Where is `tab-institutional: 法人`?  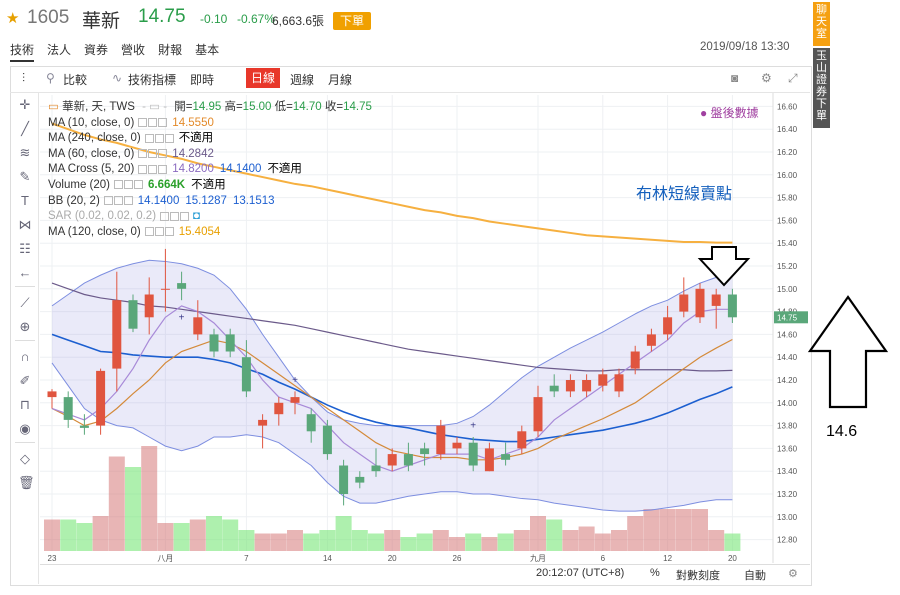
tab-institutional: 法人 is located at coordinates (59, 50).